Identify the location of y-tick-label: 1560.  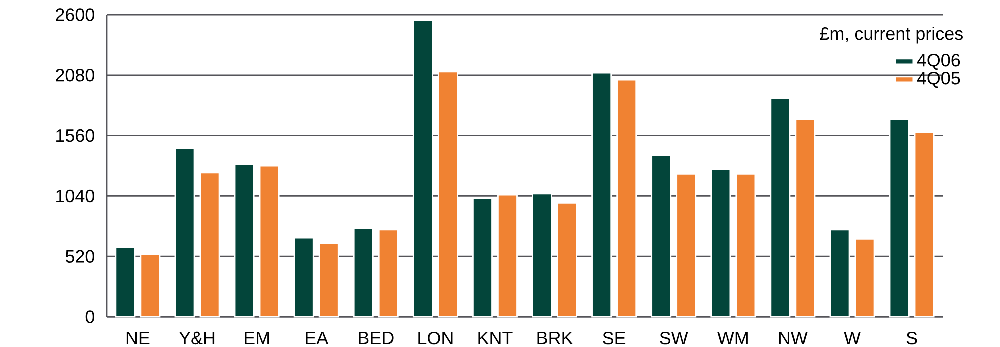
(75, 135).